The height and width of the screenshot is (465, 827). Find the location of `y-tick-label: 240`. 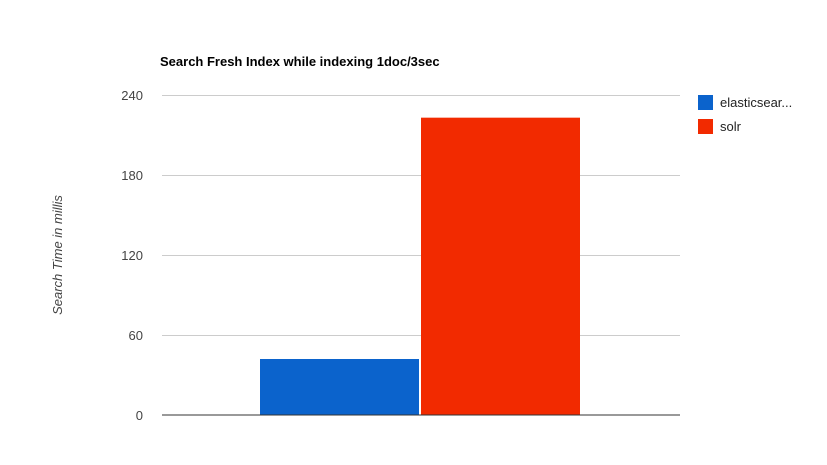

y-tick-label: 240 is located at coordinates (132, 95).